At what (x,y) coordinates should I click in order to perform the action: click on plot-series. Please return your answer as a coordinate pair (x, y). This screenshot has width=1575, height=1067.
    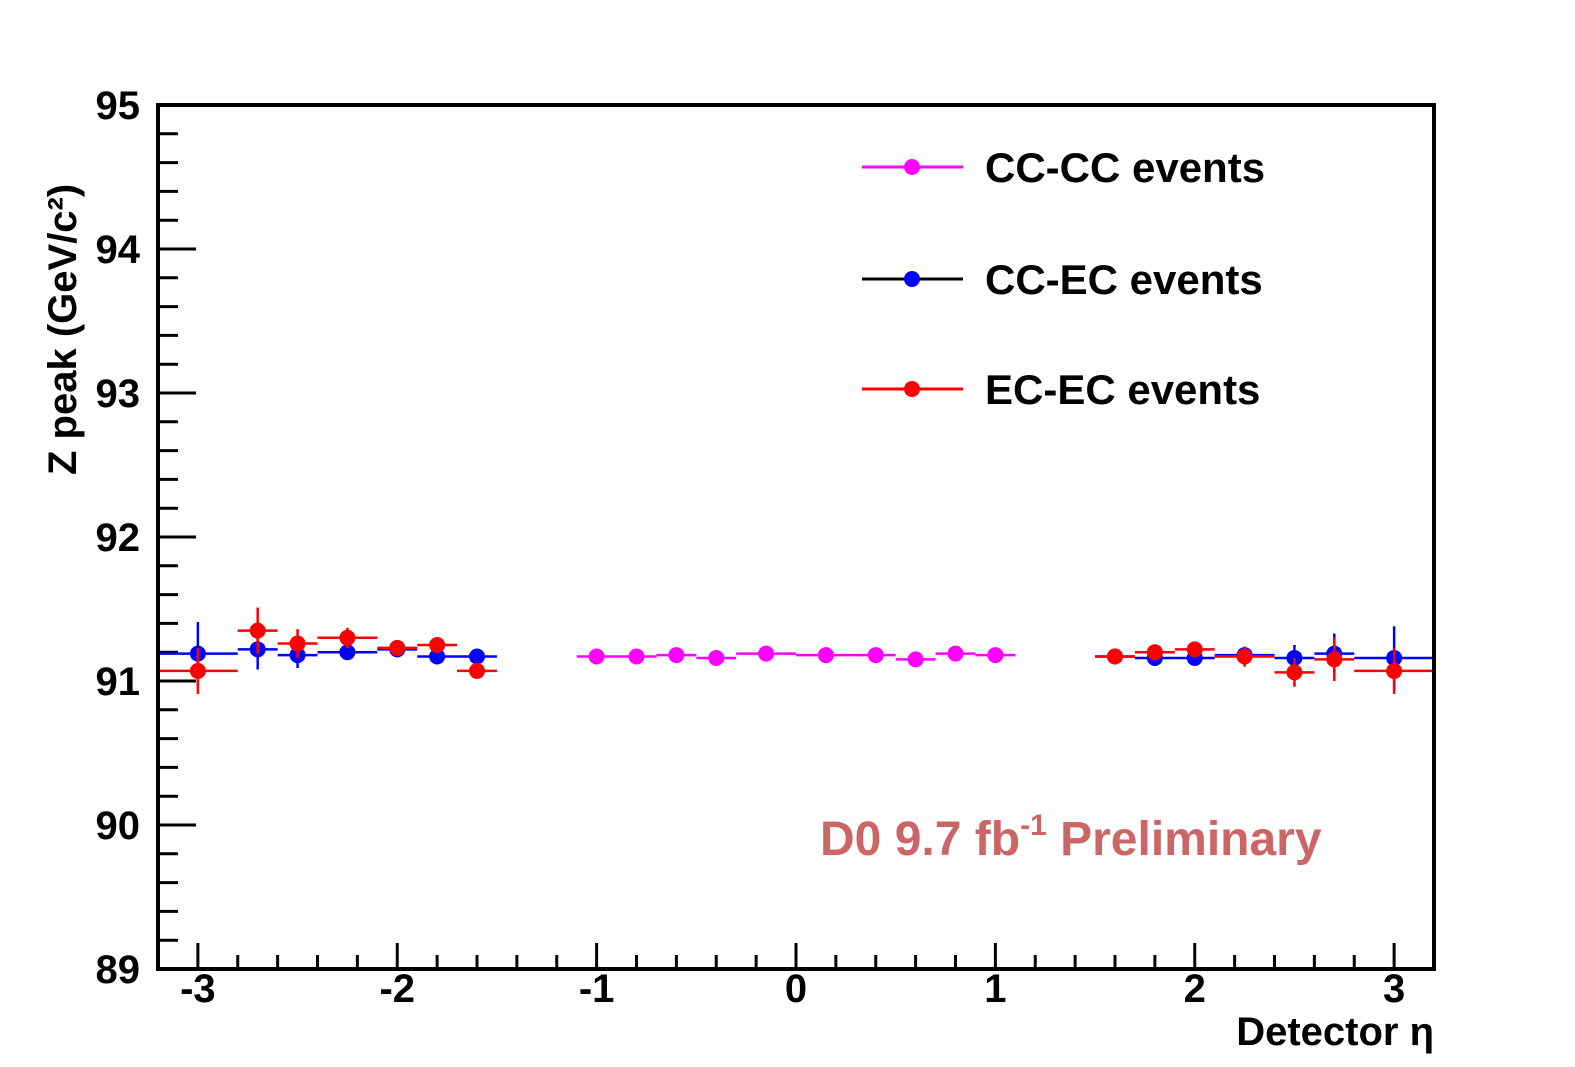
    Looking at the image, I should click on (796, 650).